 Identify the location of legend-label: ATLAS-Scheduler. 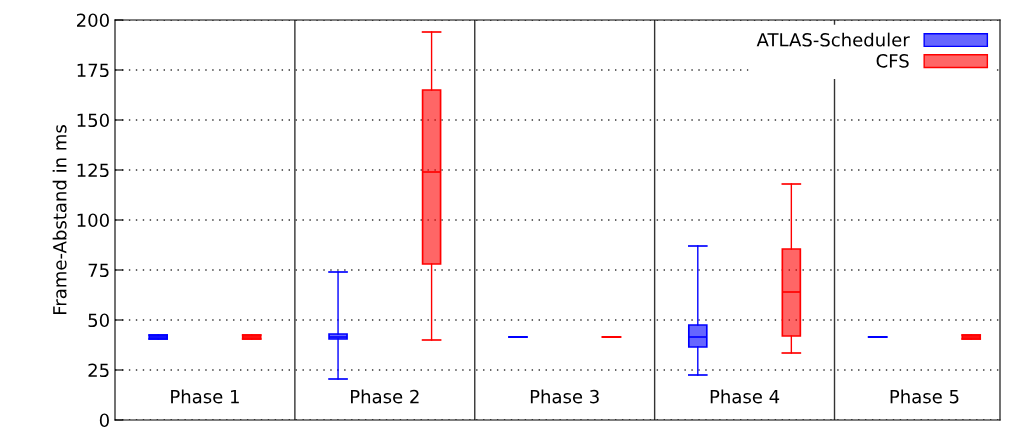
(833, 39).